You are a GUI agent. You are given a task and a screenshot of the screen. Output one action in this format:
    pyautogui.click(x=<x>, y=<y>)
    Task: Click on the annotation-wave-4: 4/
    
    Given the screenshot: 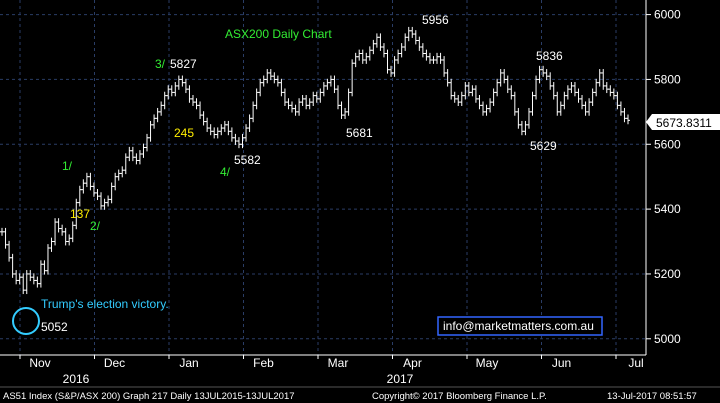 What is the action you would take?
    pyautogui.click(x=225, y=172)
    